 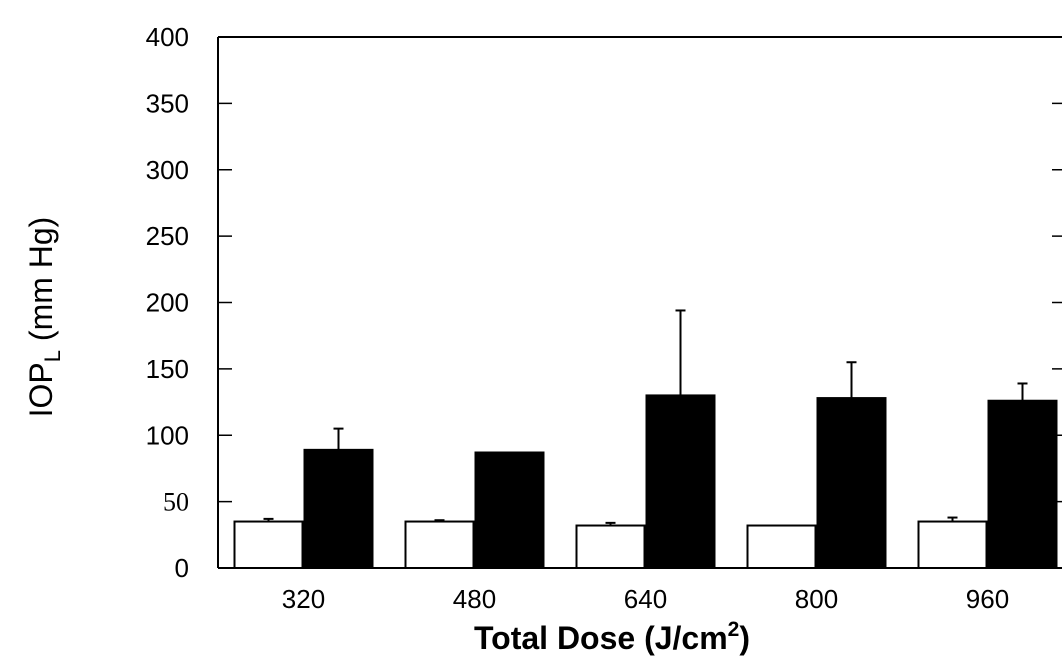 What do you see at coordinates (41, 389) in the screenshot?
I see `y-axis-title-main: IOP` at bounding box center [41, 389].